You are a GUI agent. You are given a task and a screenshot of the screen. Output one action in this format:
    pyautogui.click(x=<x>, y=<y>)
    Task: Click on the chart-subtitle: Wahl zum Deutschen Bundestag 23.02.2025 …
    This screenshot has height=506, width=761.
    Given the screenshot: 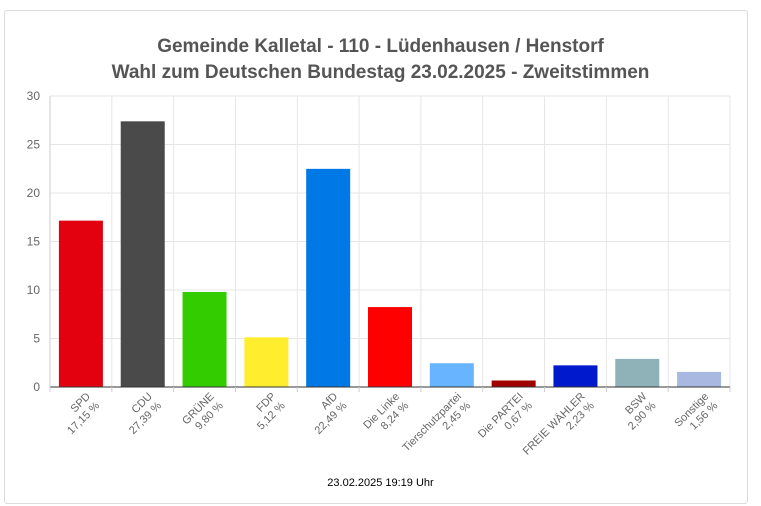 What is the action you would take?
    pyautogui.click(x=380, y=72)
    